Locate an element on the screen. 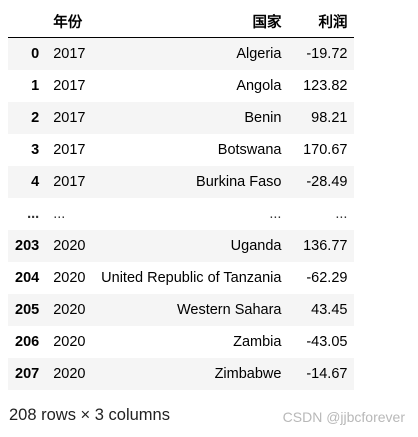 The image size is (418, 437). table-row: 1 2017 Angola 123.82 is located at coordinates (181, 86).